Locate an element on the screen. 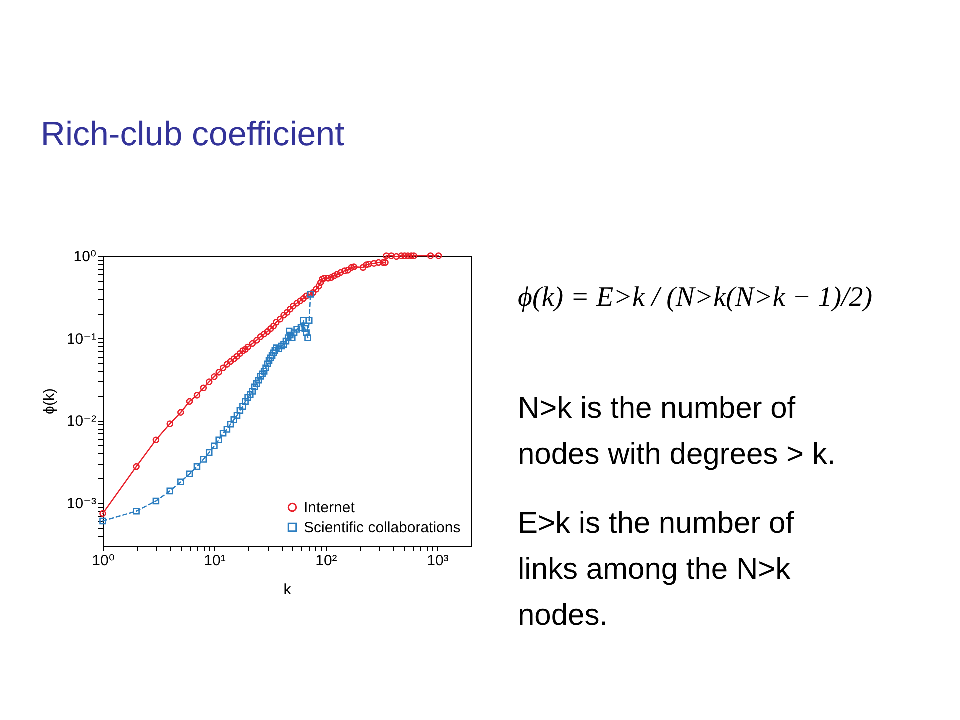  x-axis-title: k is located at coordinates (288, 590).